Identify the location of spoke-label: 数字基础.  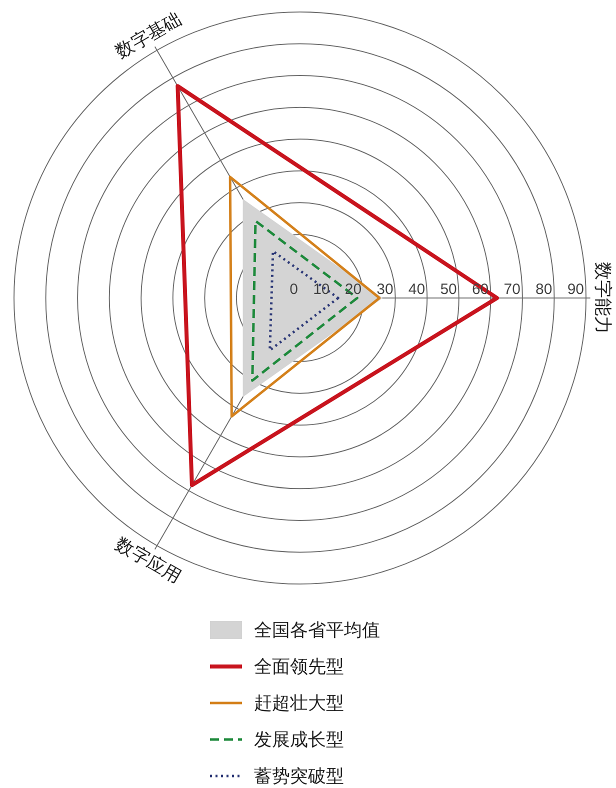
(148, 35).